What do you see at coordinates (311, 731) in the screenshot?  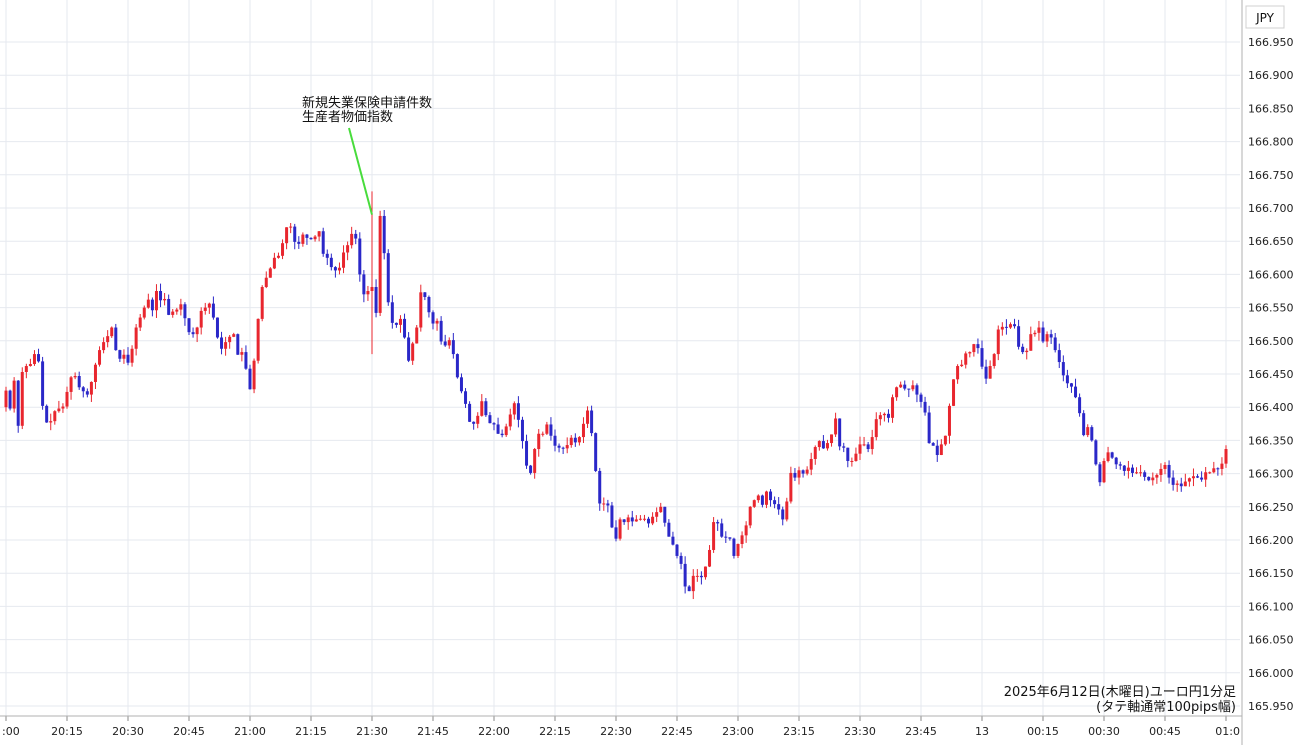 I see `x-tick-label: 21:15` at bounding box center [311, 731].